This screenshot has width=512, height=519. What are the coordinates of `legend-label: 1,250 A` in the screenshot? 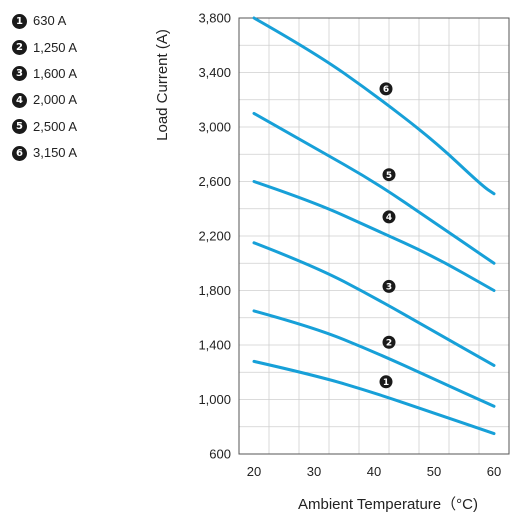 It's located at (55, 47).